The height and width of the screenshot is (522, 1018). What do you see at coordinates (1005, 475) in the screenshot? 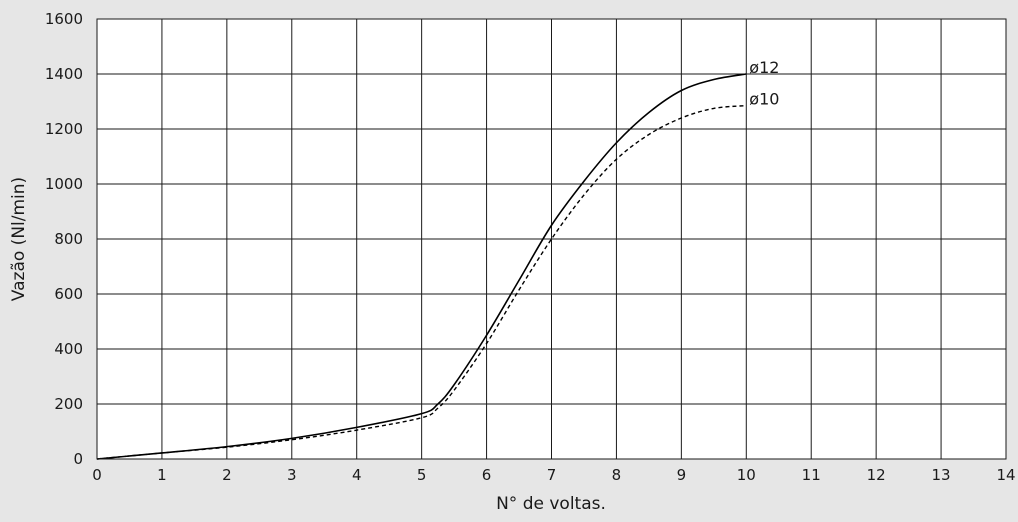
I see `x-tick-label: 14` at bounding box center [1005, 475].